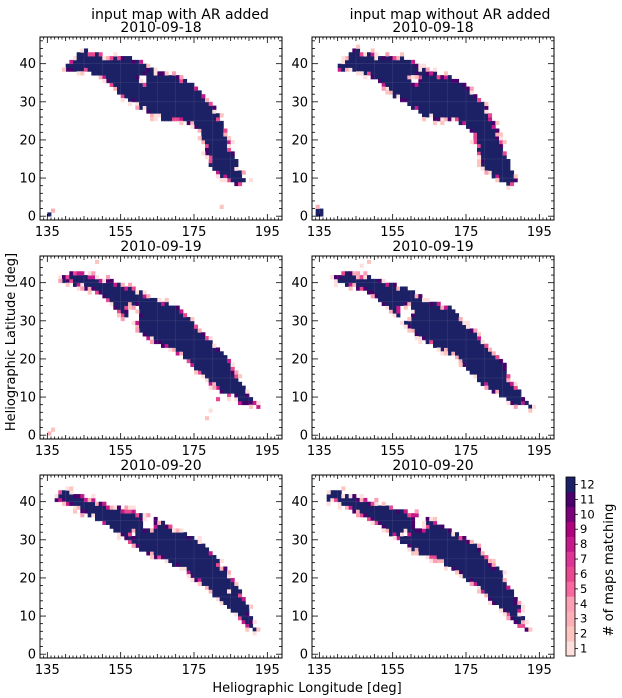 This screenshot has width=622, height=698. Describe the element at coordinates (570, 604) in the screenshot. I see `colorbar-segment` at that location.